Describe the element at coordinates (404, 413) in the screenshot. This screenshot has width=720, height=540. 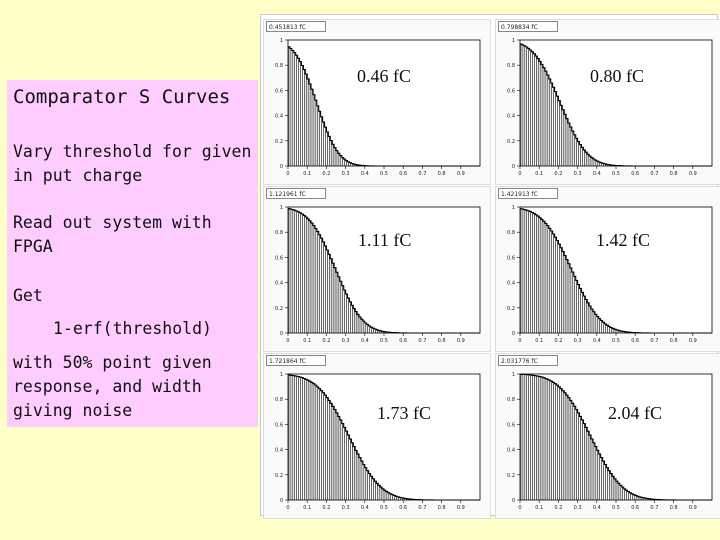
I see `charge-label: 1.73 fC` at that location.